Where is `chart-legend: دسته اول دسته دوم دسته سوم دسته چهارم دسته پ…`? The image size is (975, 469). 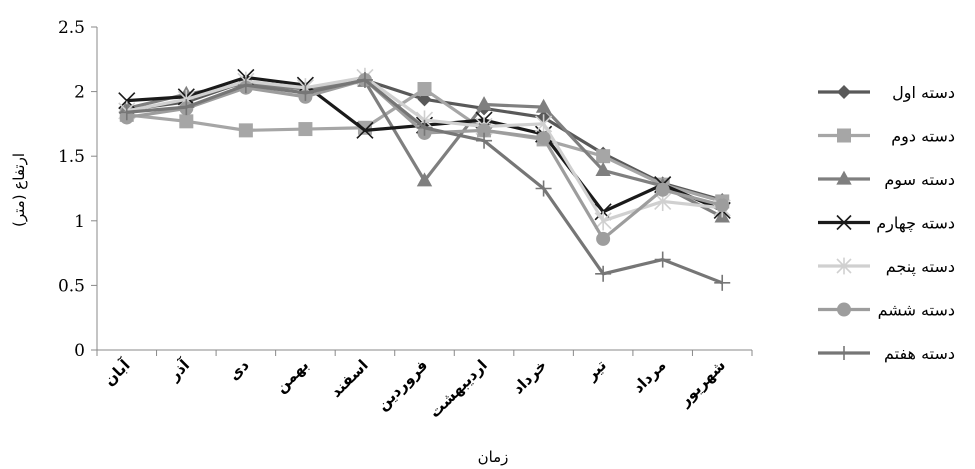 chart-legend: دسته اول دسته دوم دسته سوم دسته چهارم دسته پ… is located at coordinates (886, 223).